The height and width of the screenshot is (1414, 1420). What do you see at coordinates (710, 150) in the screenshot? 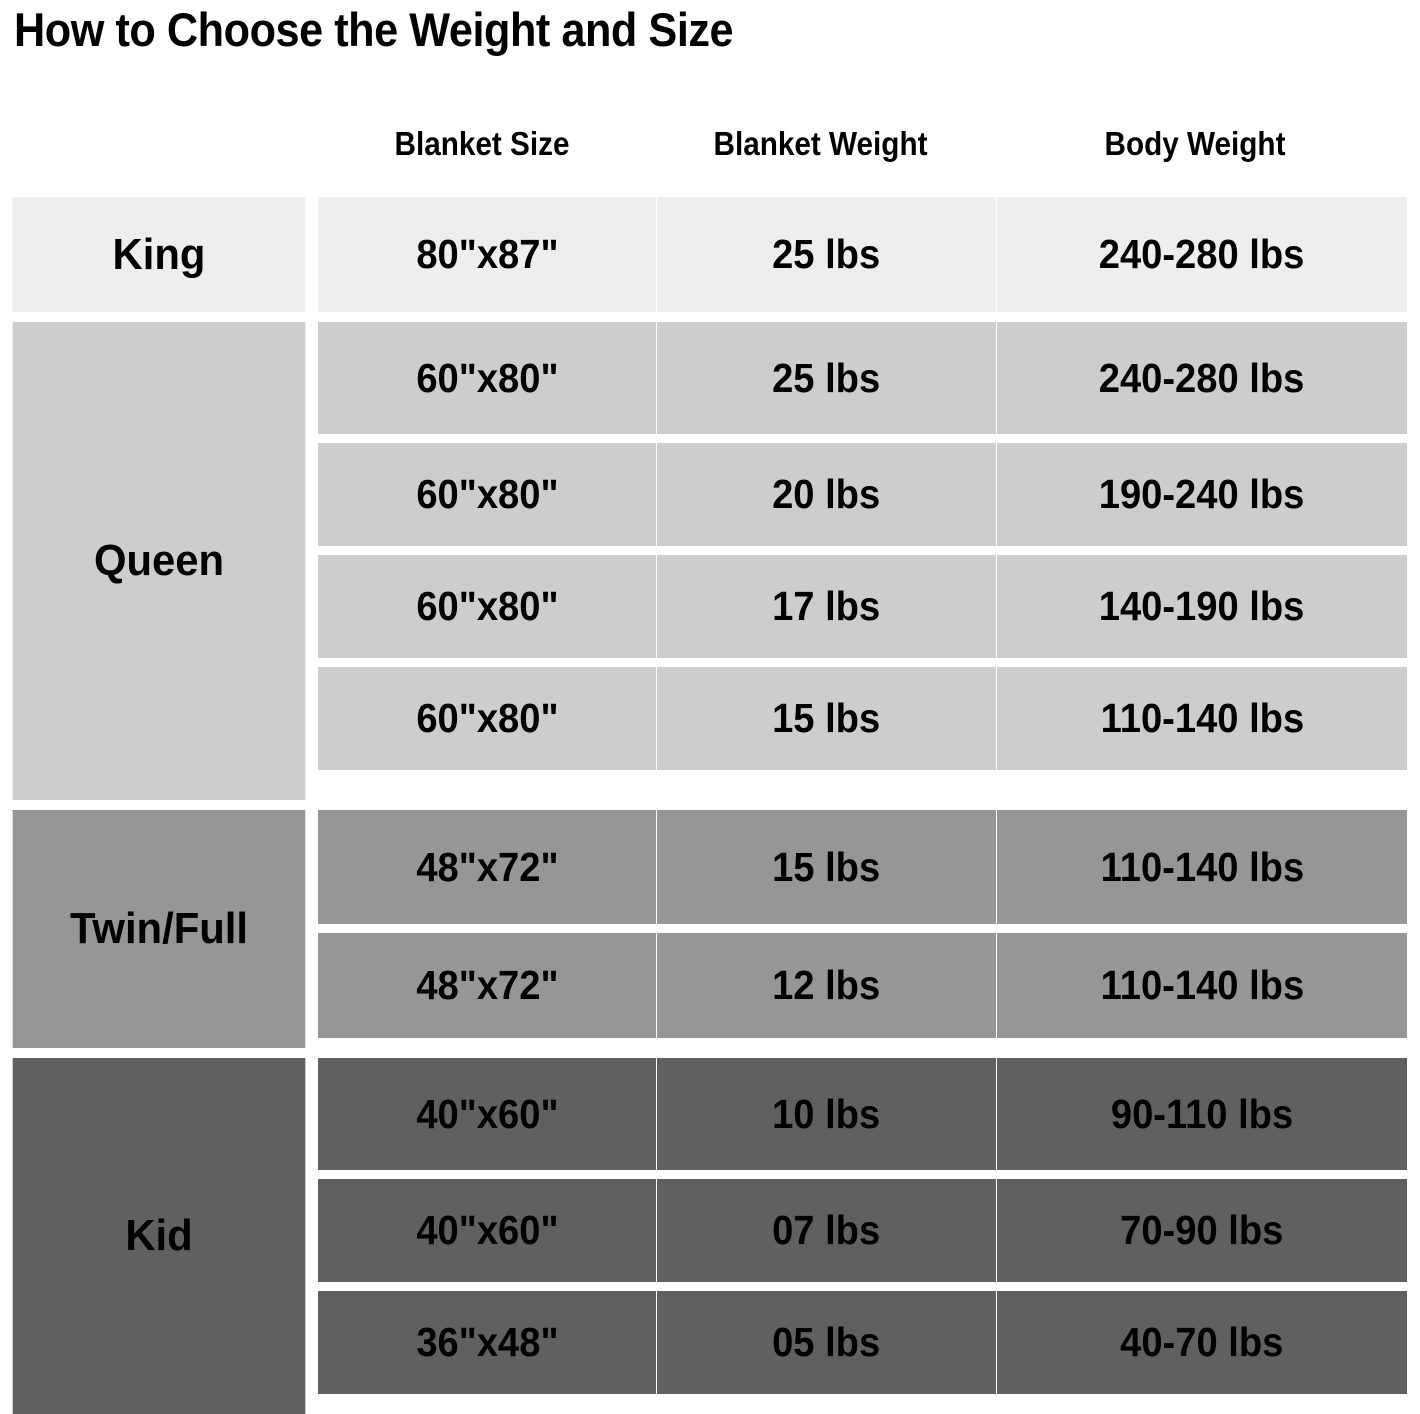
I see `column-header-row: Blanket Size Blanket Weight Body Weight` at bounding box center [710, 150].